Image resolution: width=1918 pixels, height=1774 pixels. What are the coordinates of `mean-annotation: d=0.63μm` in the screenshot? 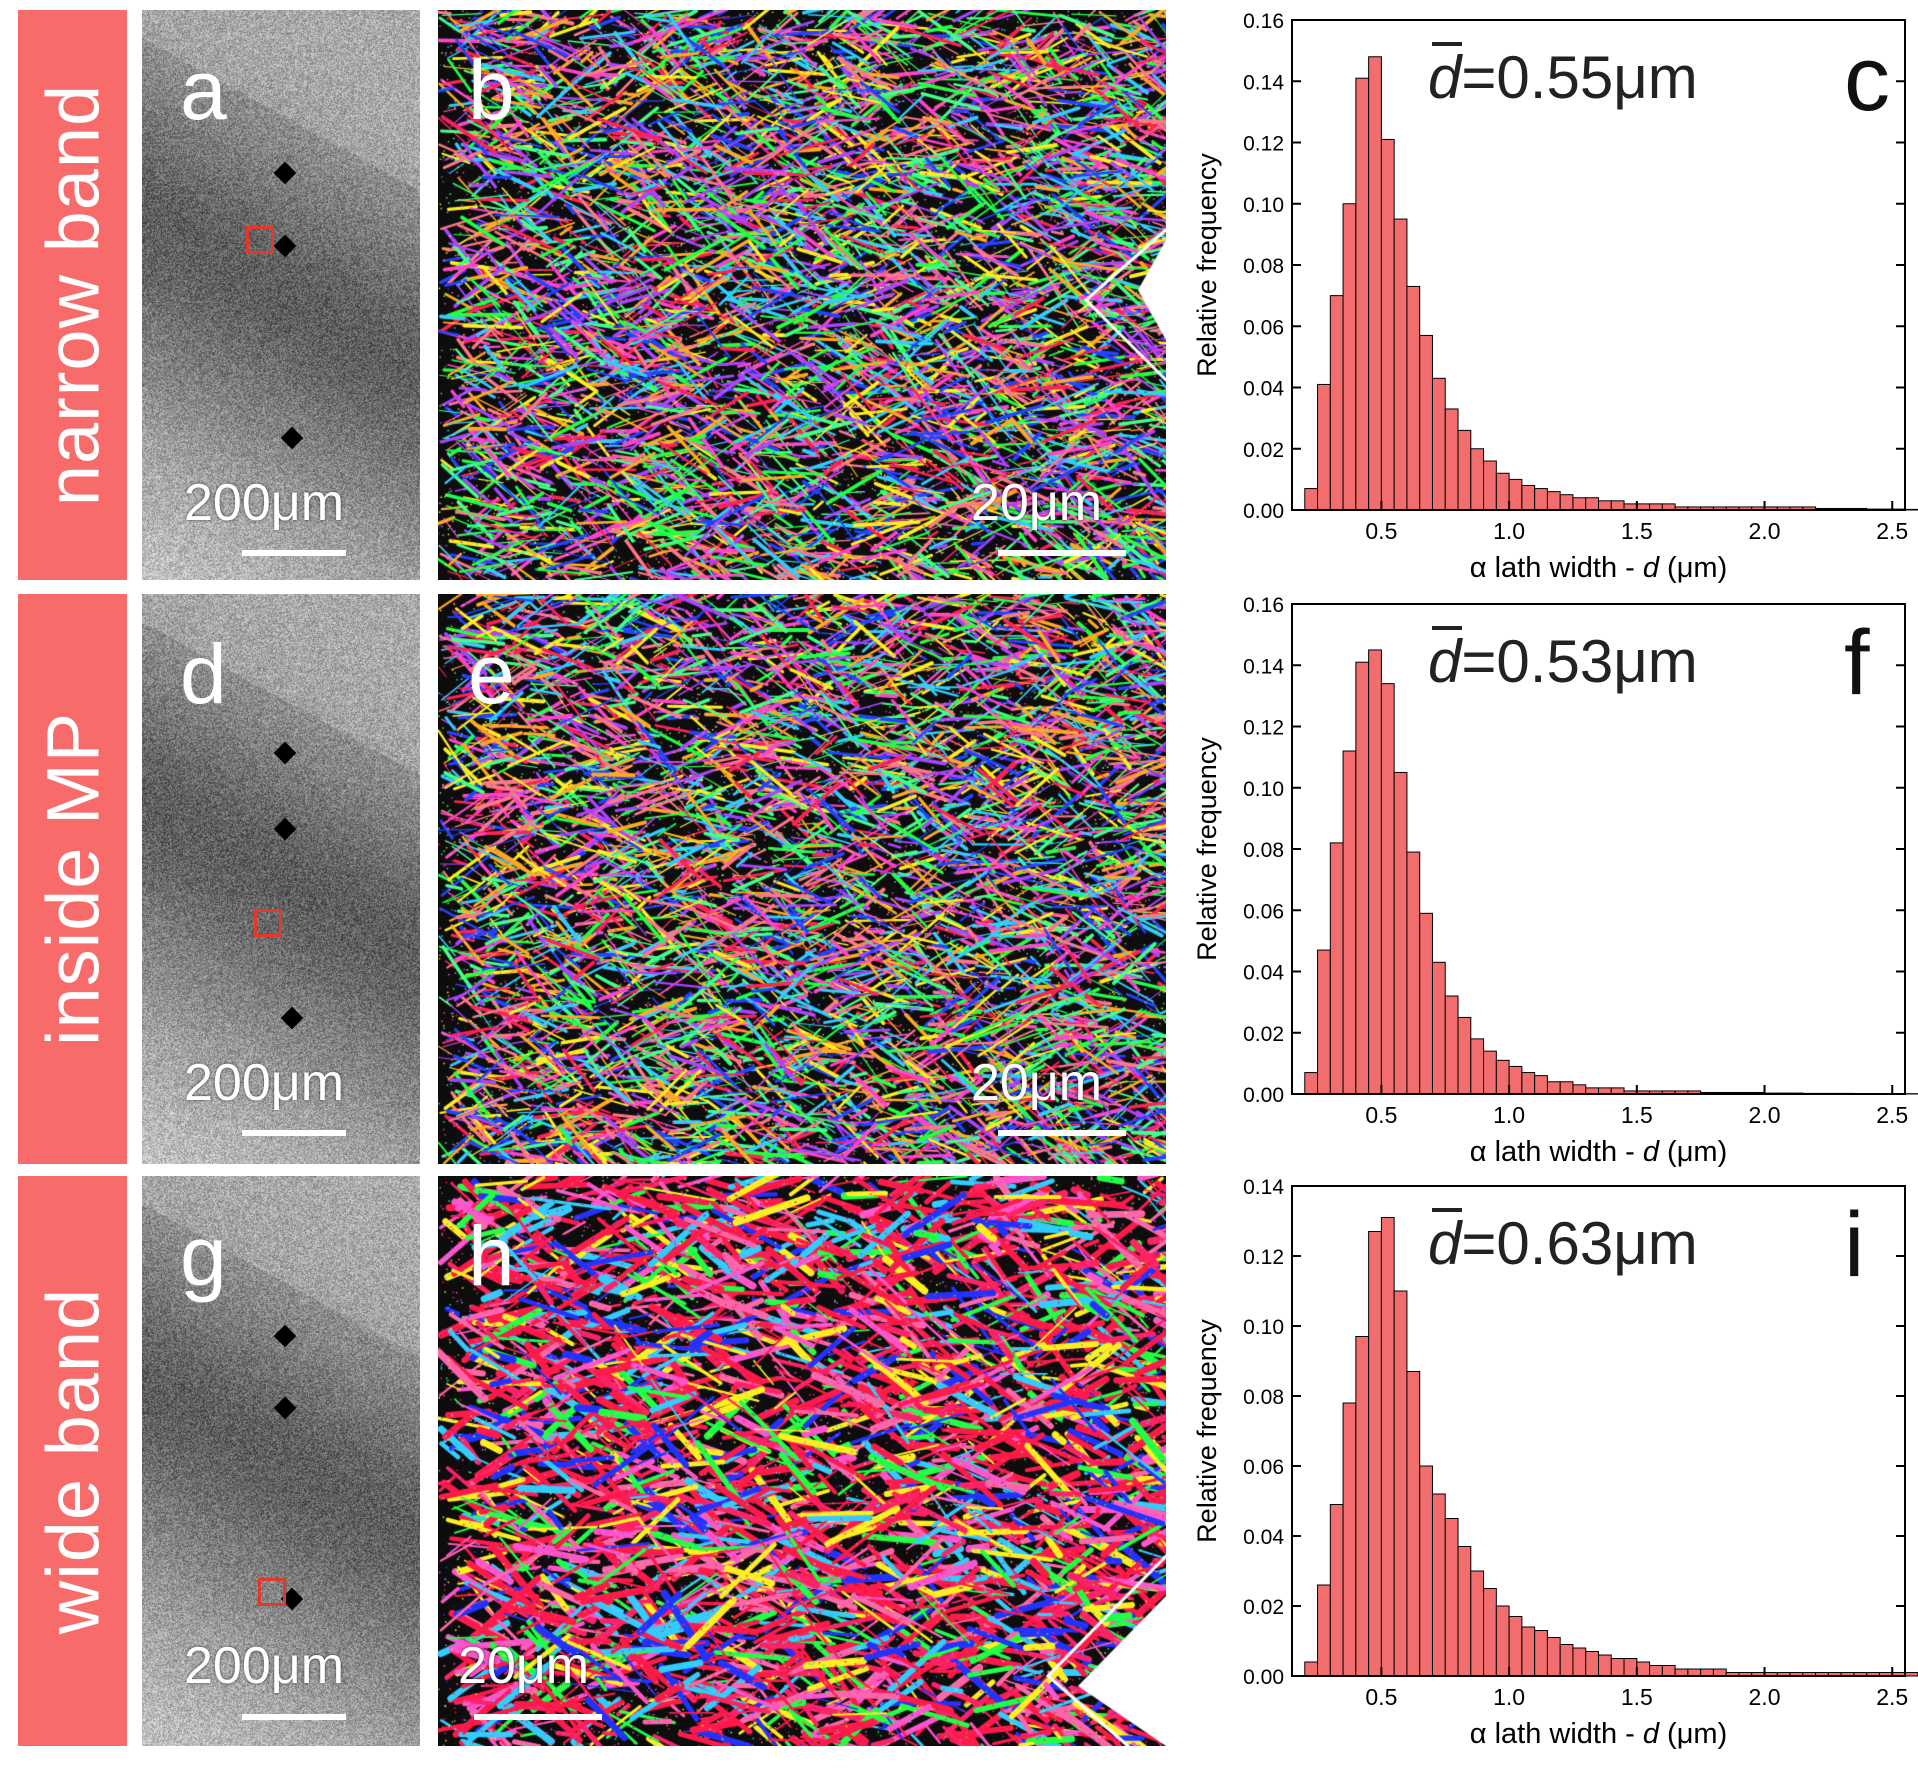 It's located at (1563, 1243).